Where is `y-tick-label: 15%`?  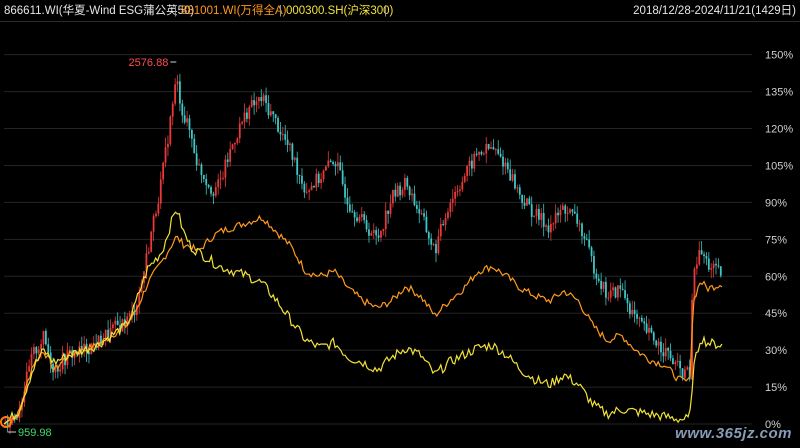 y-tick-label: 15% is located at coordinates (776, 388).